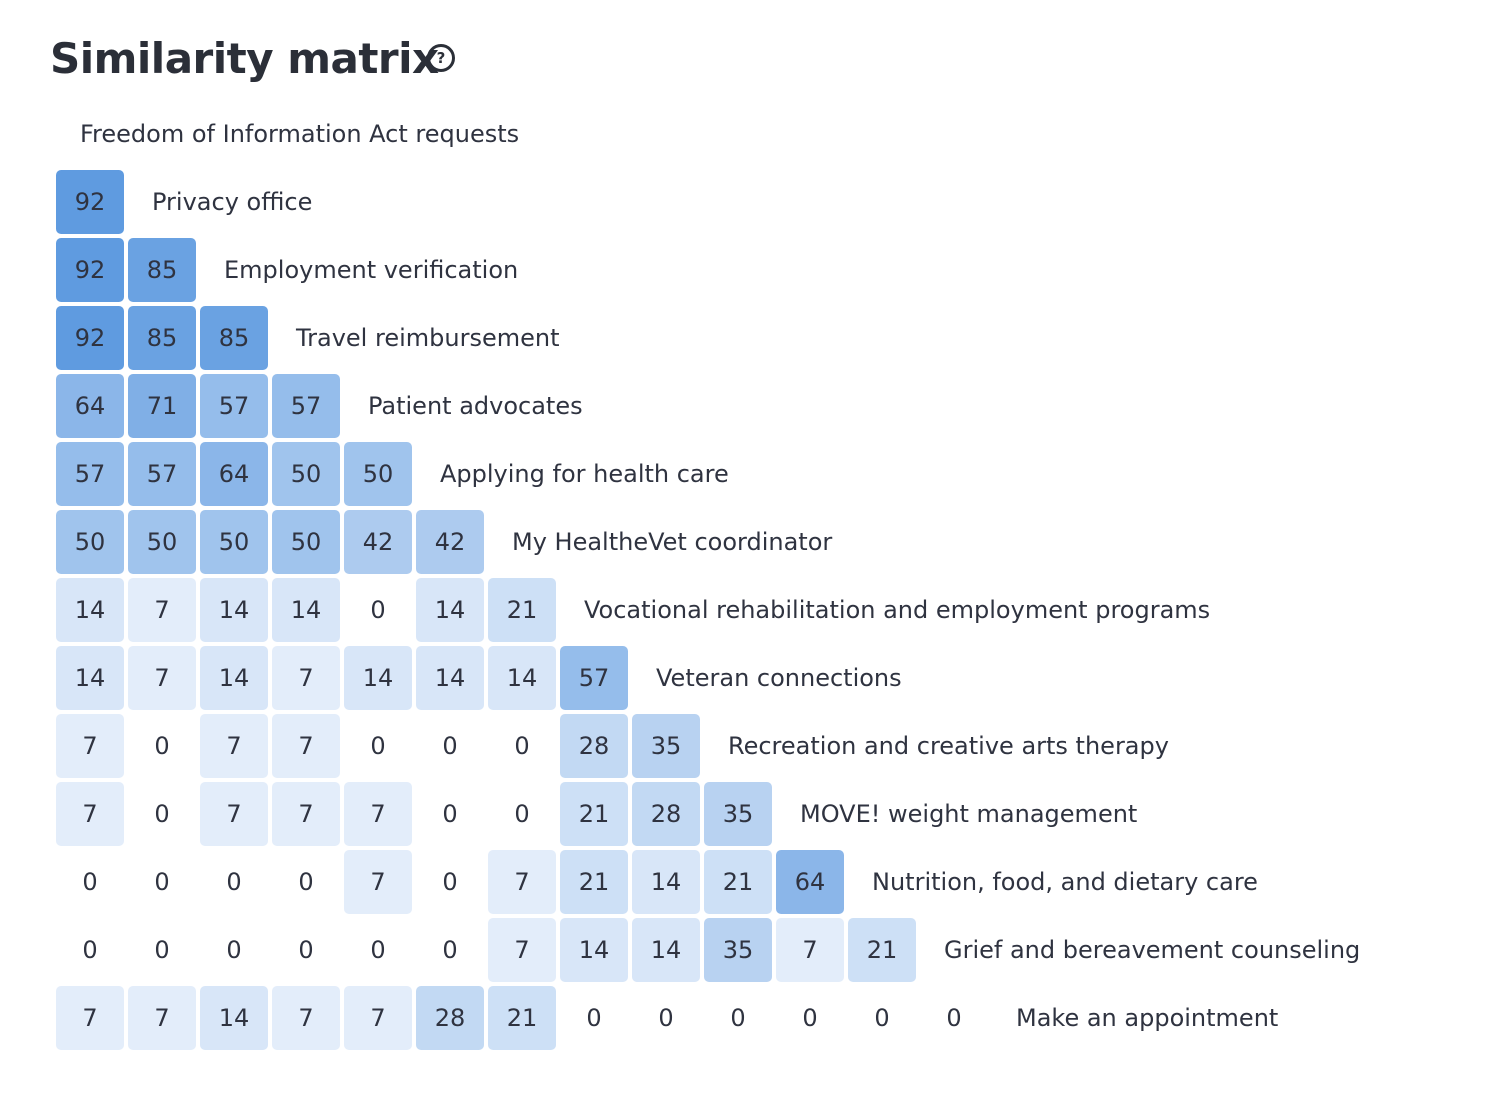 The width and height of the screenshot is (1508, 1110). I want to click on row-label: Make an appointment, so click(1147, 1018).